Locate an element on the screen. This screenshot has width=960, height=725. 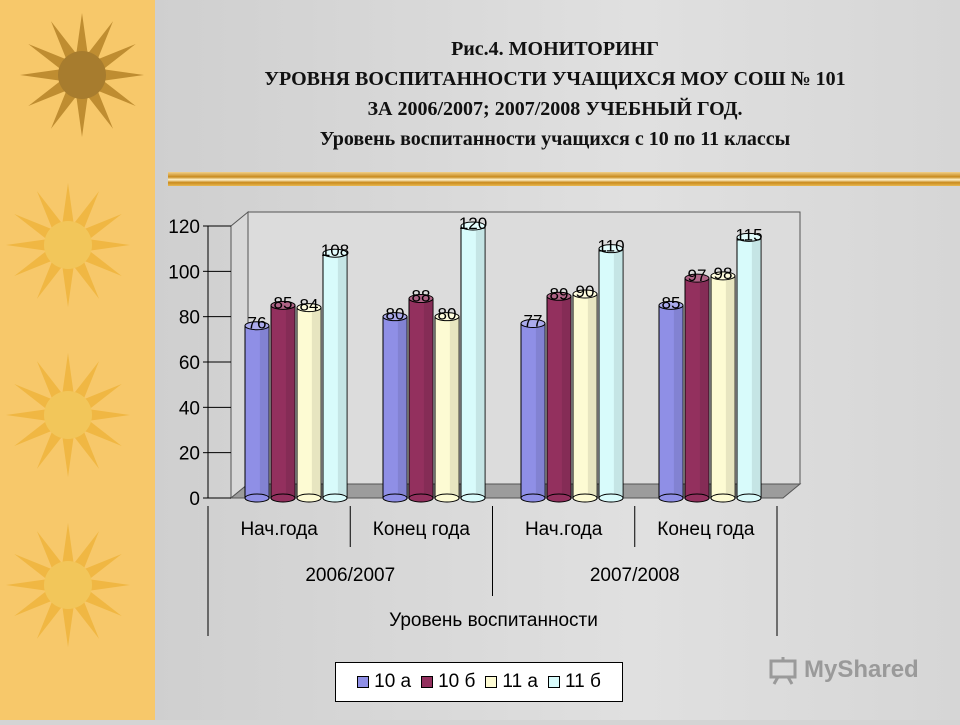
data-label: 97 is located at coordinates (697, 275).